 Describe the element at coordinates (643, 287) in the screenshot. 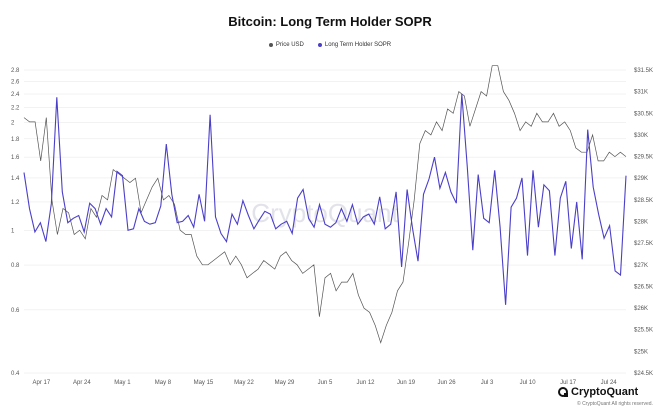

I see `y-right-tick-label: $26.5K` at that location.